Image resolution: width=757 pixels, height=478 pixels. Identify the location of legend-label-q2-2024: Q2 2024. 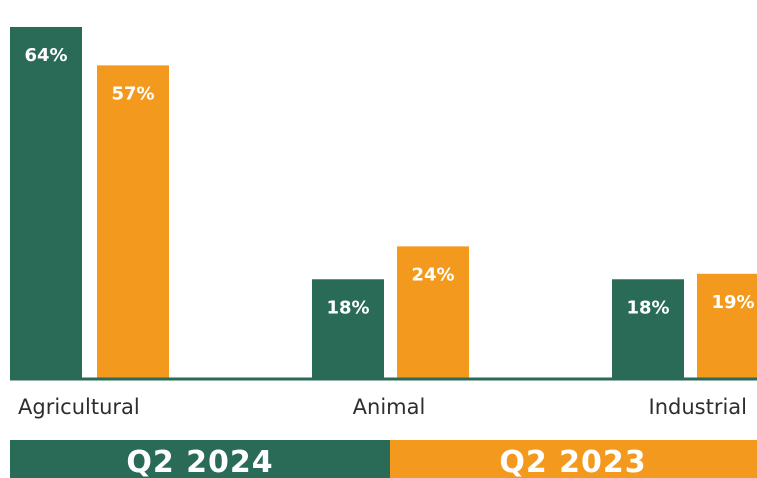
(199, 461).